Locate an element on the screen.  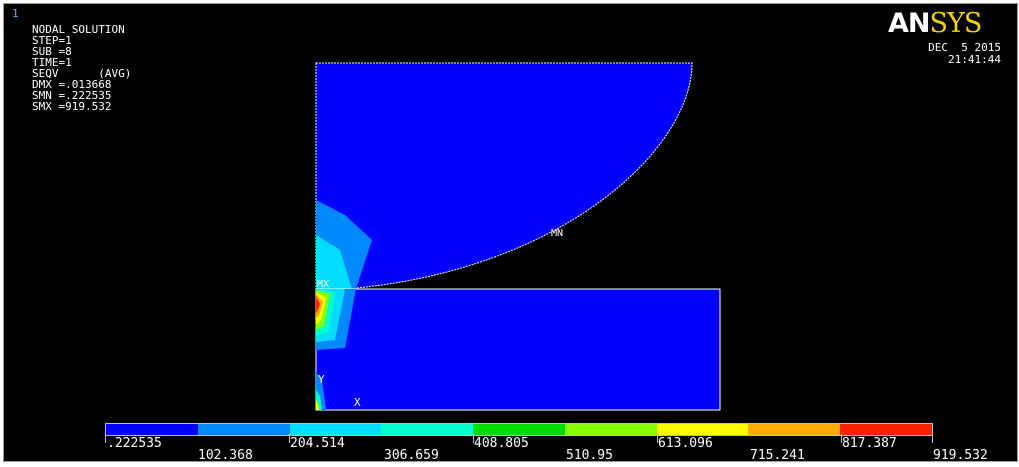
legend-label-lower-2: 306.659 is located at coordinates (411, 455).